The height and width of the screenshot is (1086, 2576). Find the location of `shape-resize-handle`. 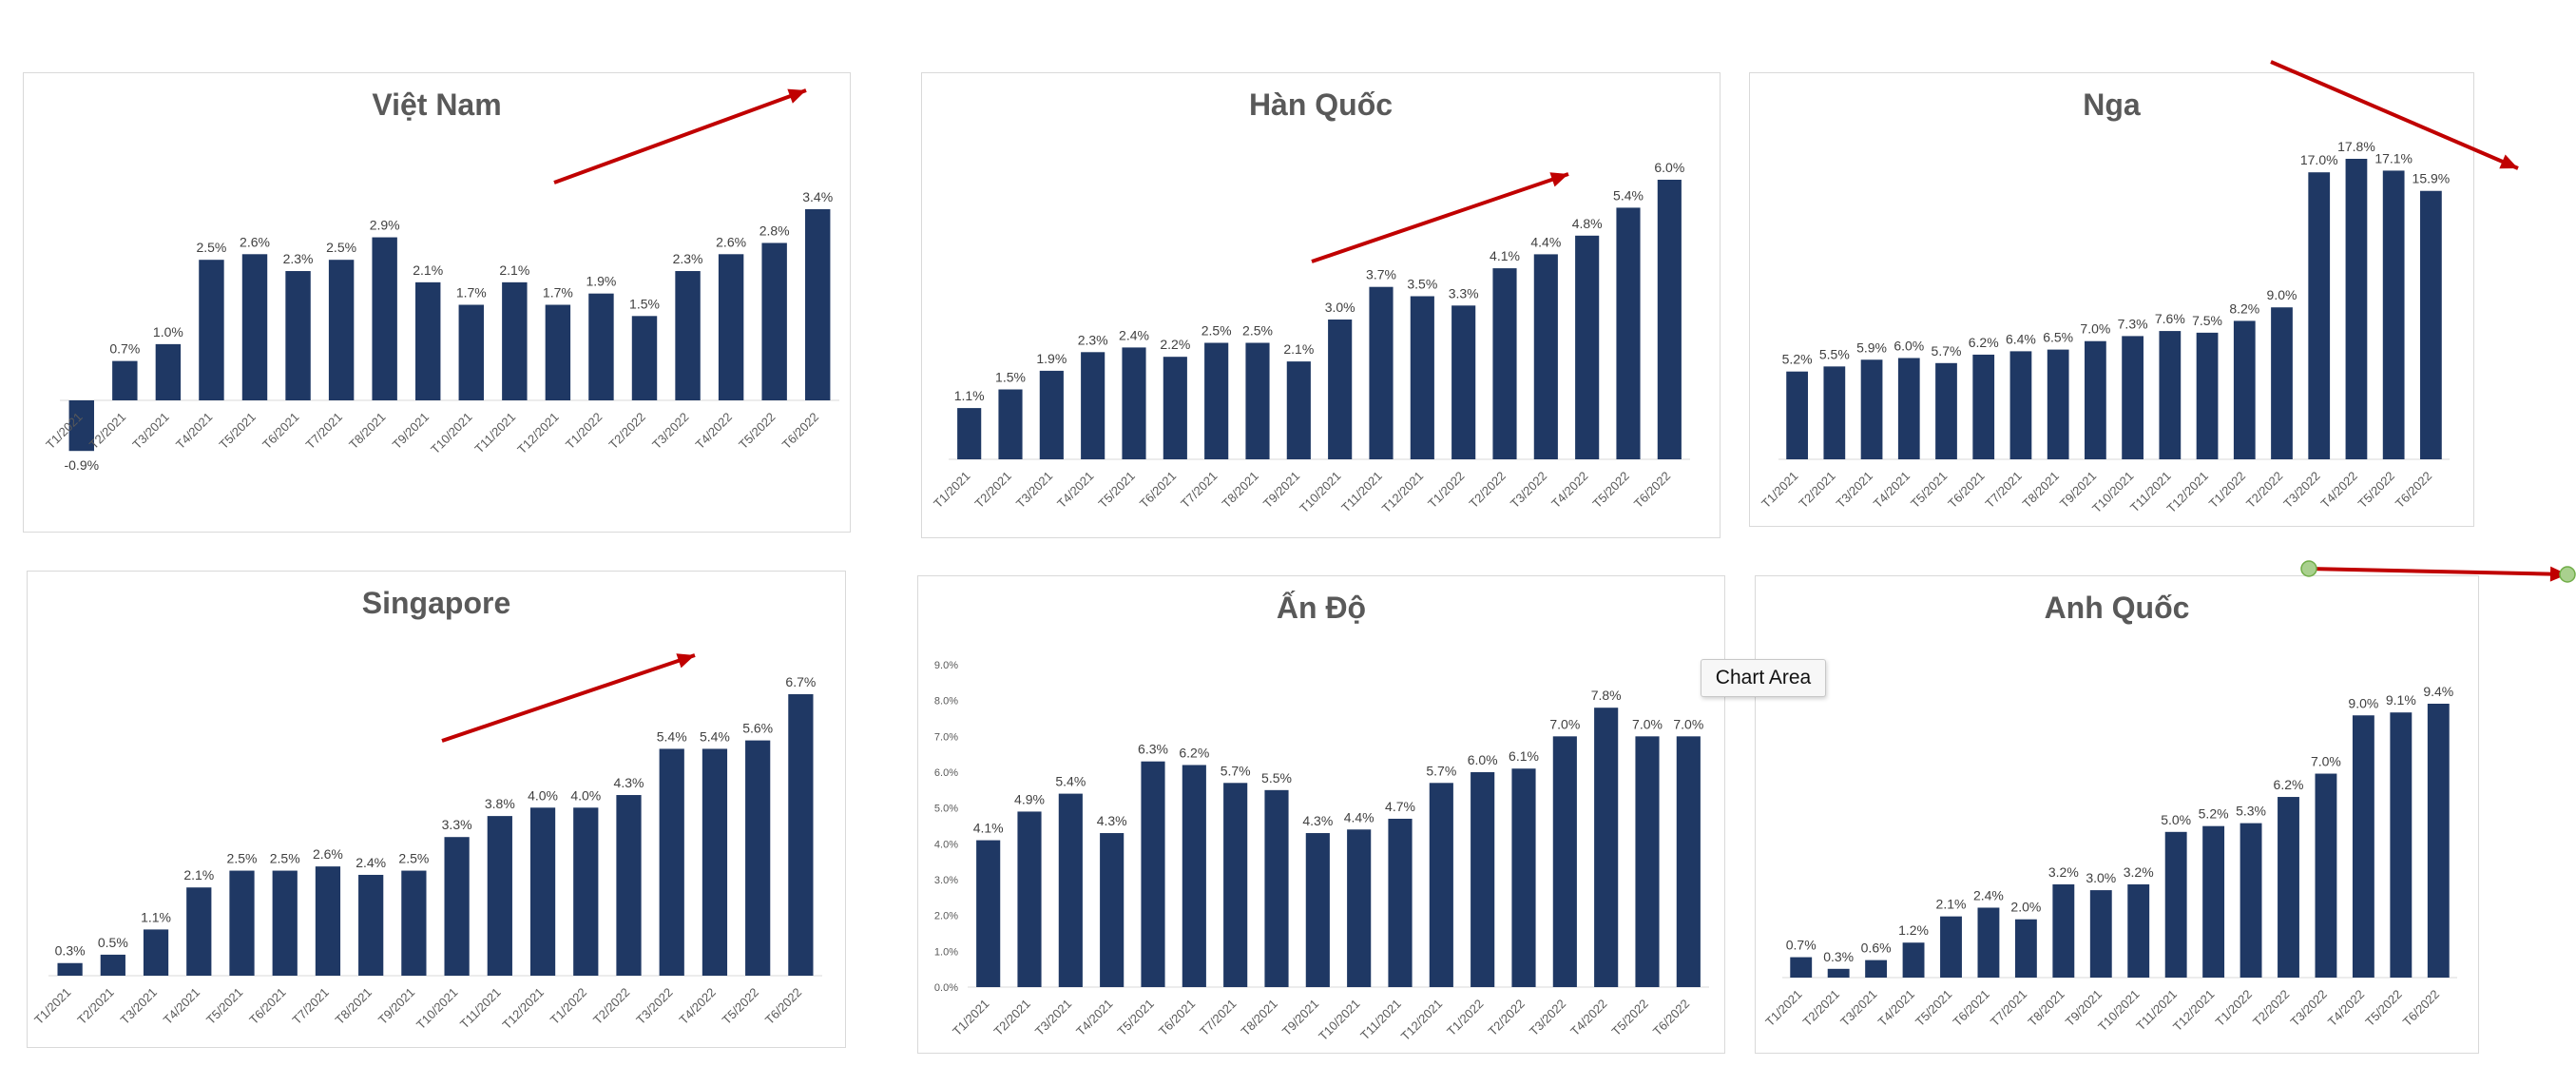

shape-resize-handle is located at coordinates (2308, 569).